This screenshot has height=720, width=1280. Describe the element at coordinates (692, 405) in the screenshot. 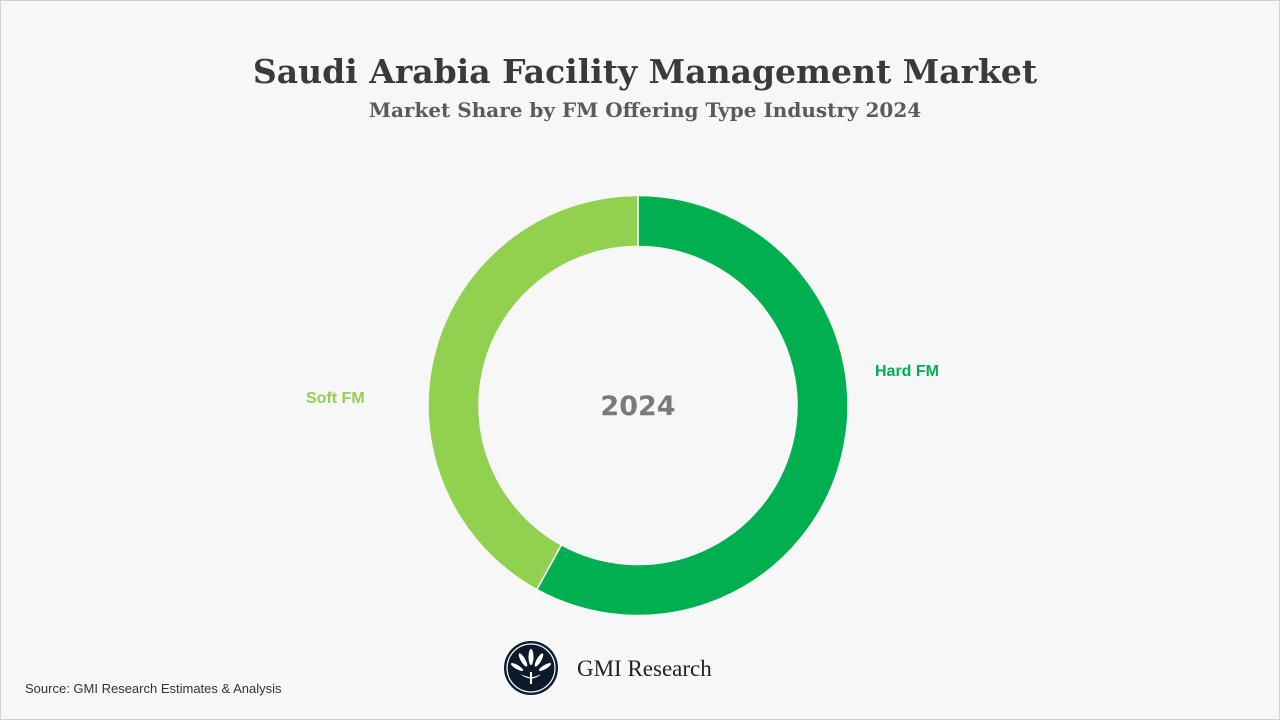

I see `slice-hard-fm` at that location.